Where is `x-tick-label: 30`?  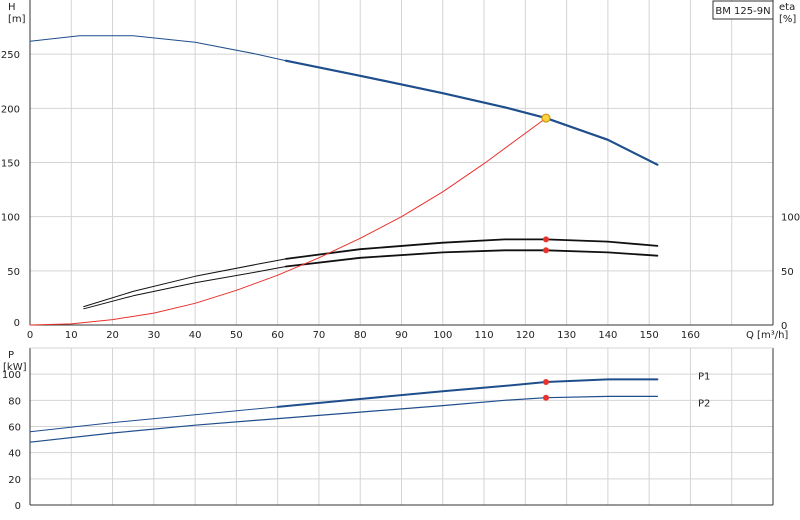
x-tick-label: 30 is located at coordinates (153, 335).